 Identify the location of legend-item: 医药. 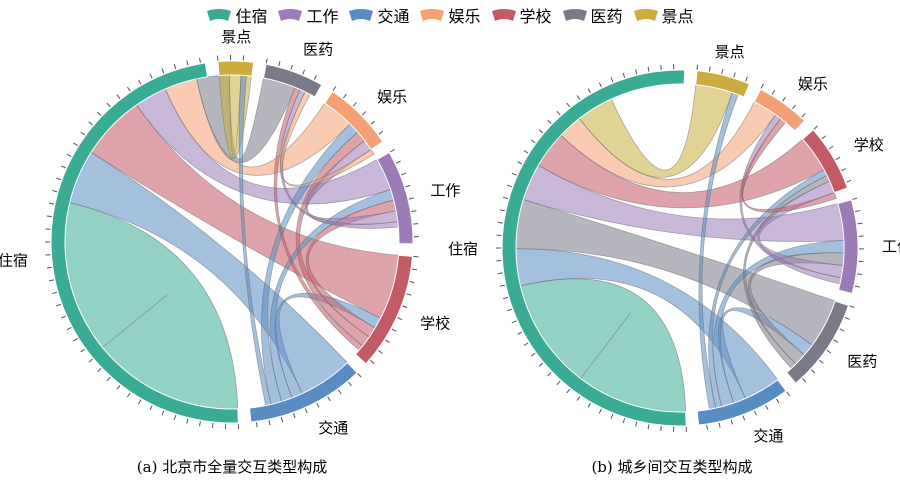
(592, 15).